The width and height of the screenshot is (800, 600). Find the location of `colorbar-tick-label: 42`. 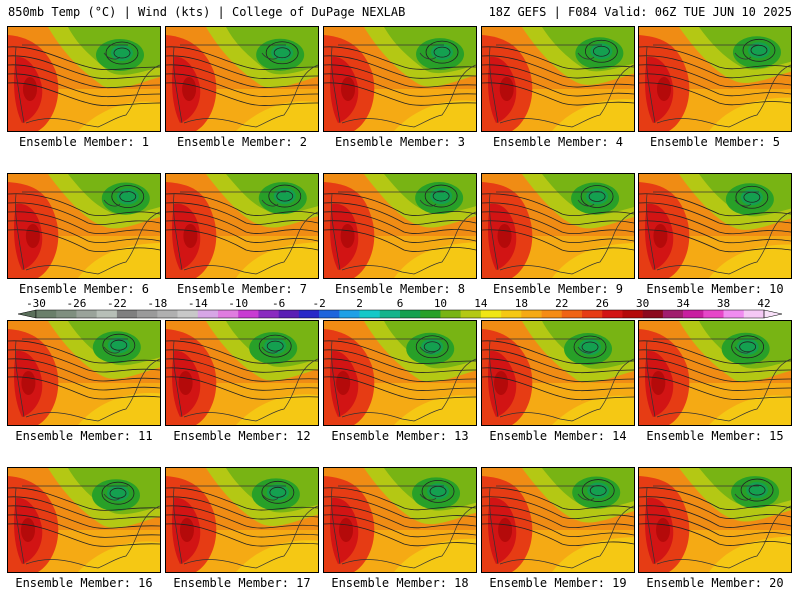

colorbar-tick-label: 42 is located at coordinates (763, 303).